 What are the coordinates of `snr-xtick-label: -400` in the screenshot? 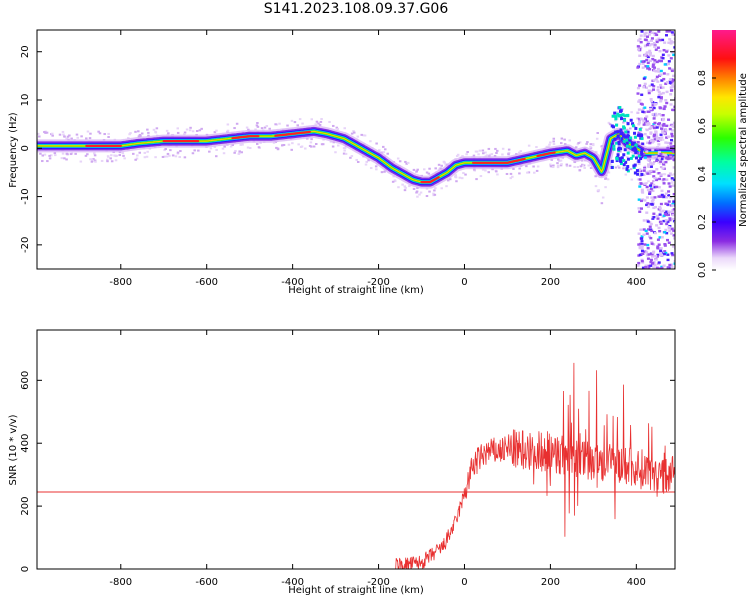 It's located at (292, 582).